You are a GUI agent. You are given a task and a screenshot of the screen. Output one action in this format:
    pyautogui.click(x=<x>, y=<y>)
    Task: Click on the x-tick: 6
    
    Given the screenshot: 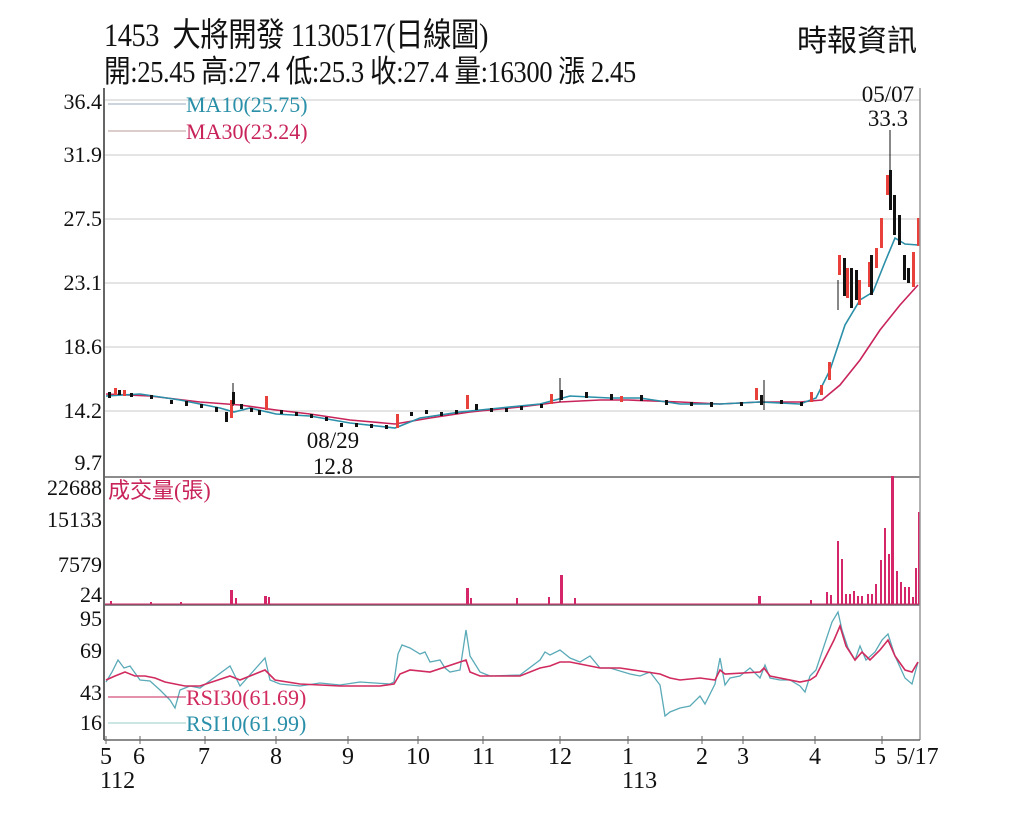 What is the action you would take?
    pyautogui.click(x=139, y=757)
    